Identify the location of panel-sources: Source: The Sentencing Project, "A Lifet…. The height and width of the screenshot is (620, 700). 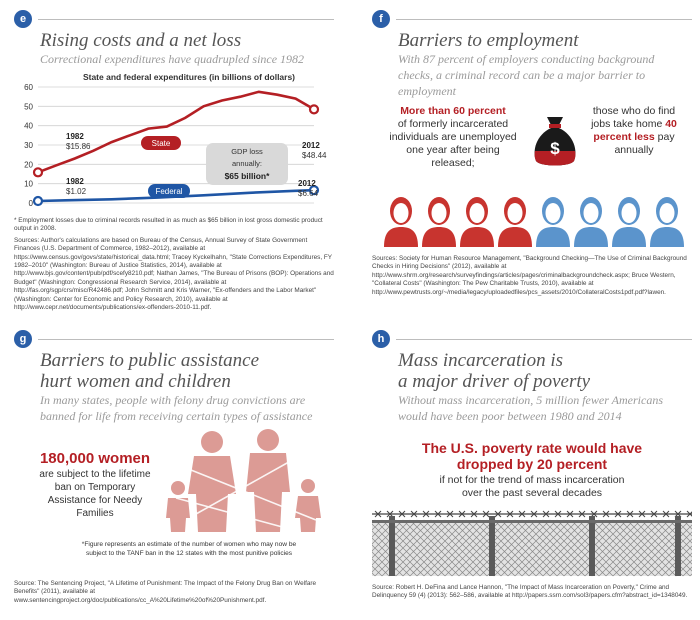
(165, 592).